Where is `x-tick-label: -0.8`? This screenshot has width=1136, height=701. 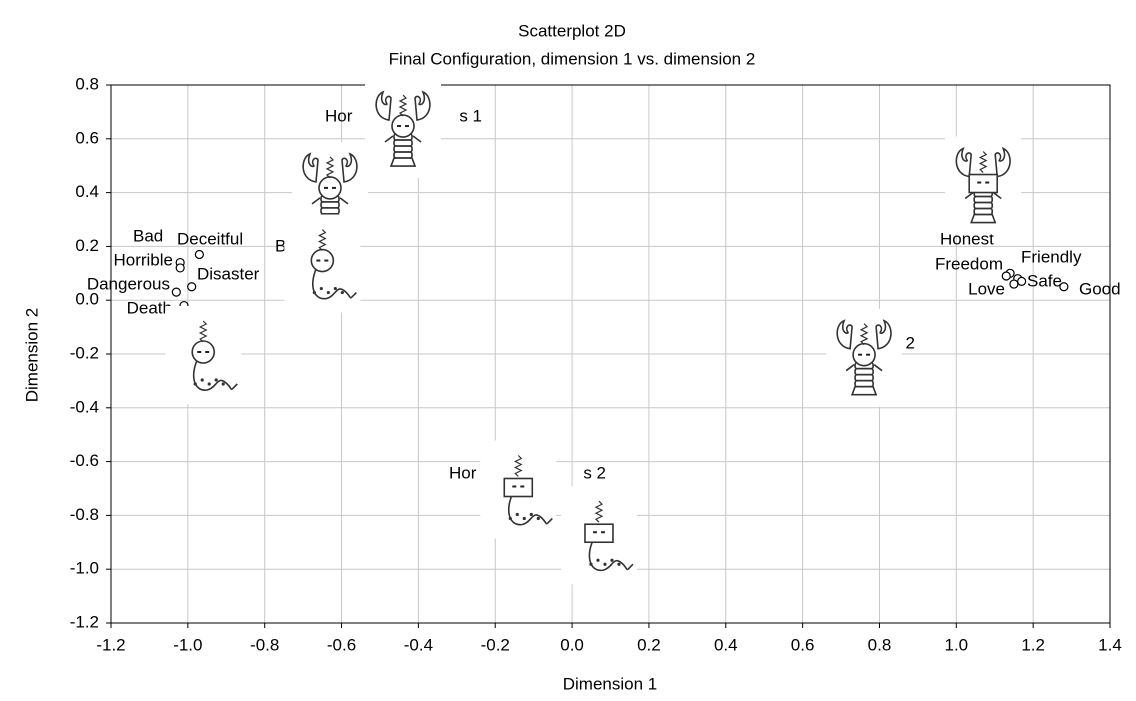
x-tick-label: -0.8 is located at coordinates (264, 644).